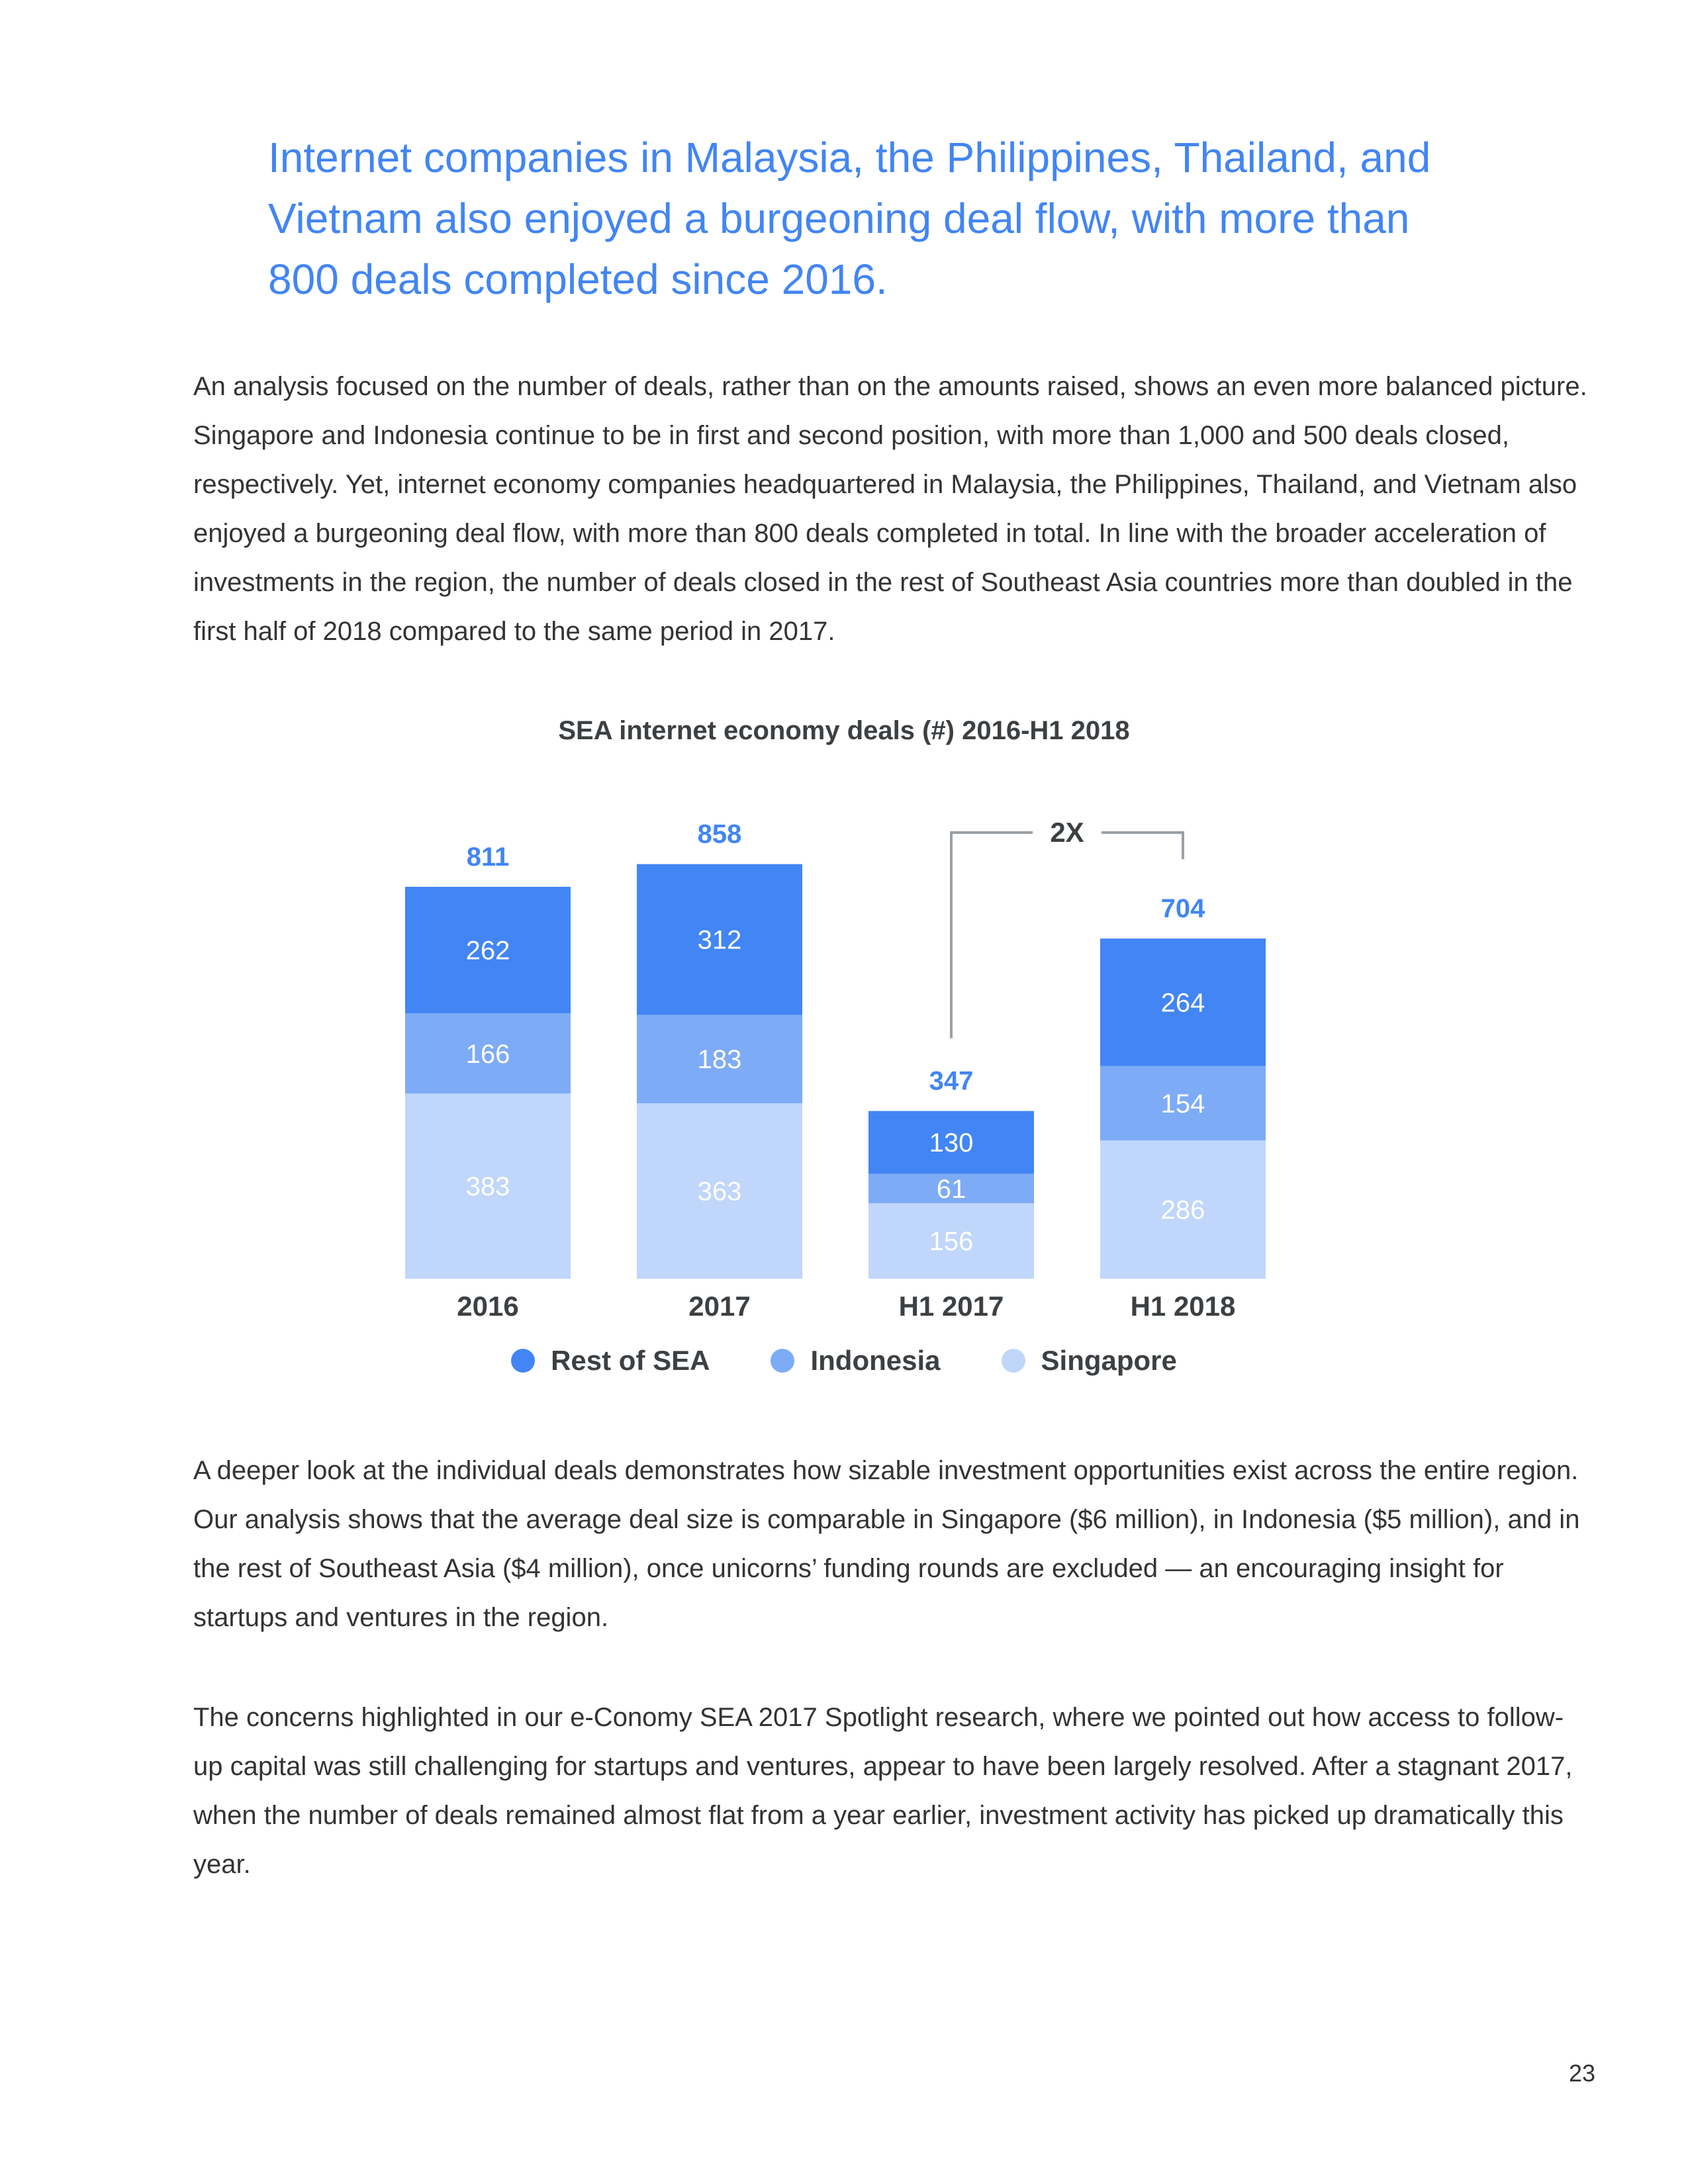  What do you see at coordinates (991, 934) in the screenshot?
I see `comparison-bracket-left` at bounding box center [991, 934].